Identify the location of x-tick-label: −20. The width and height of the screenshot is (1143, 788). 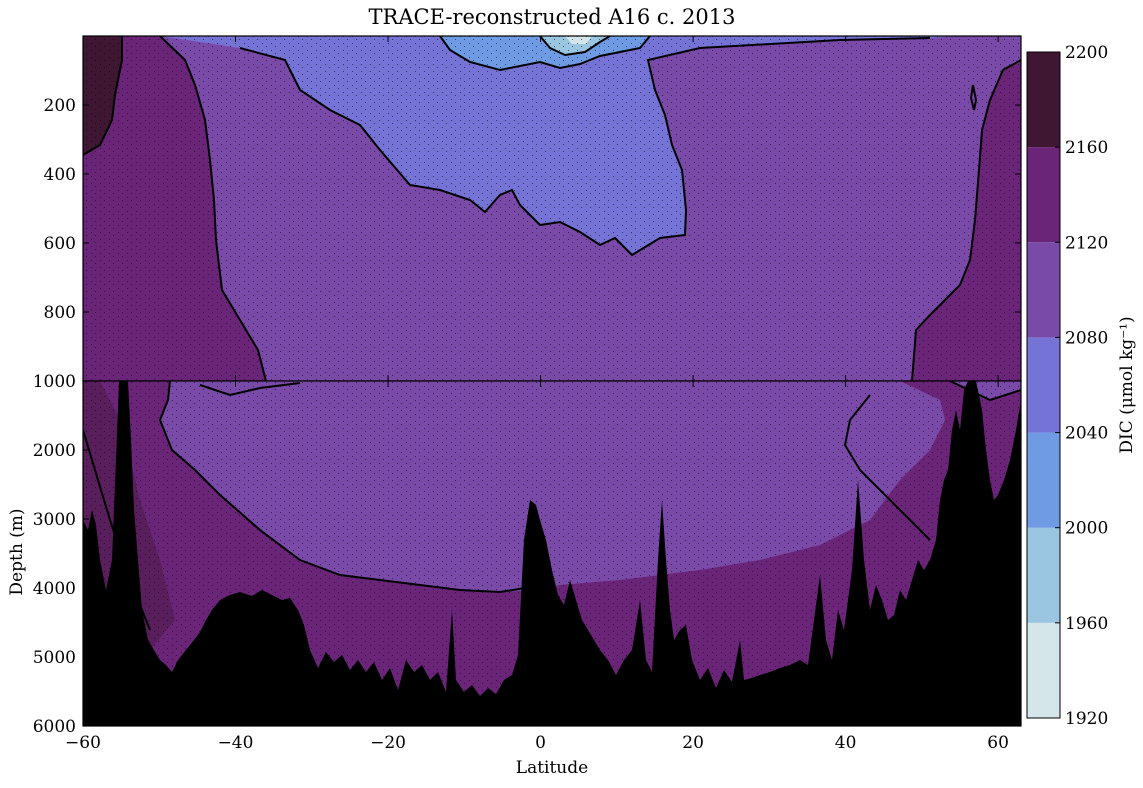
(388, 743).